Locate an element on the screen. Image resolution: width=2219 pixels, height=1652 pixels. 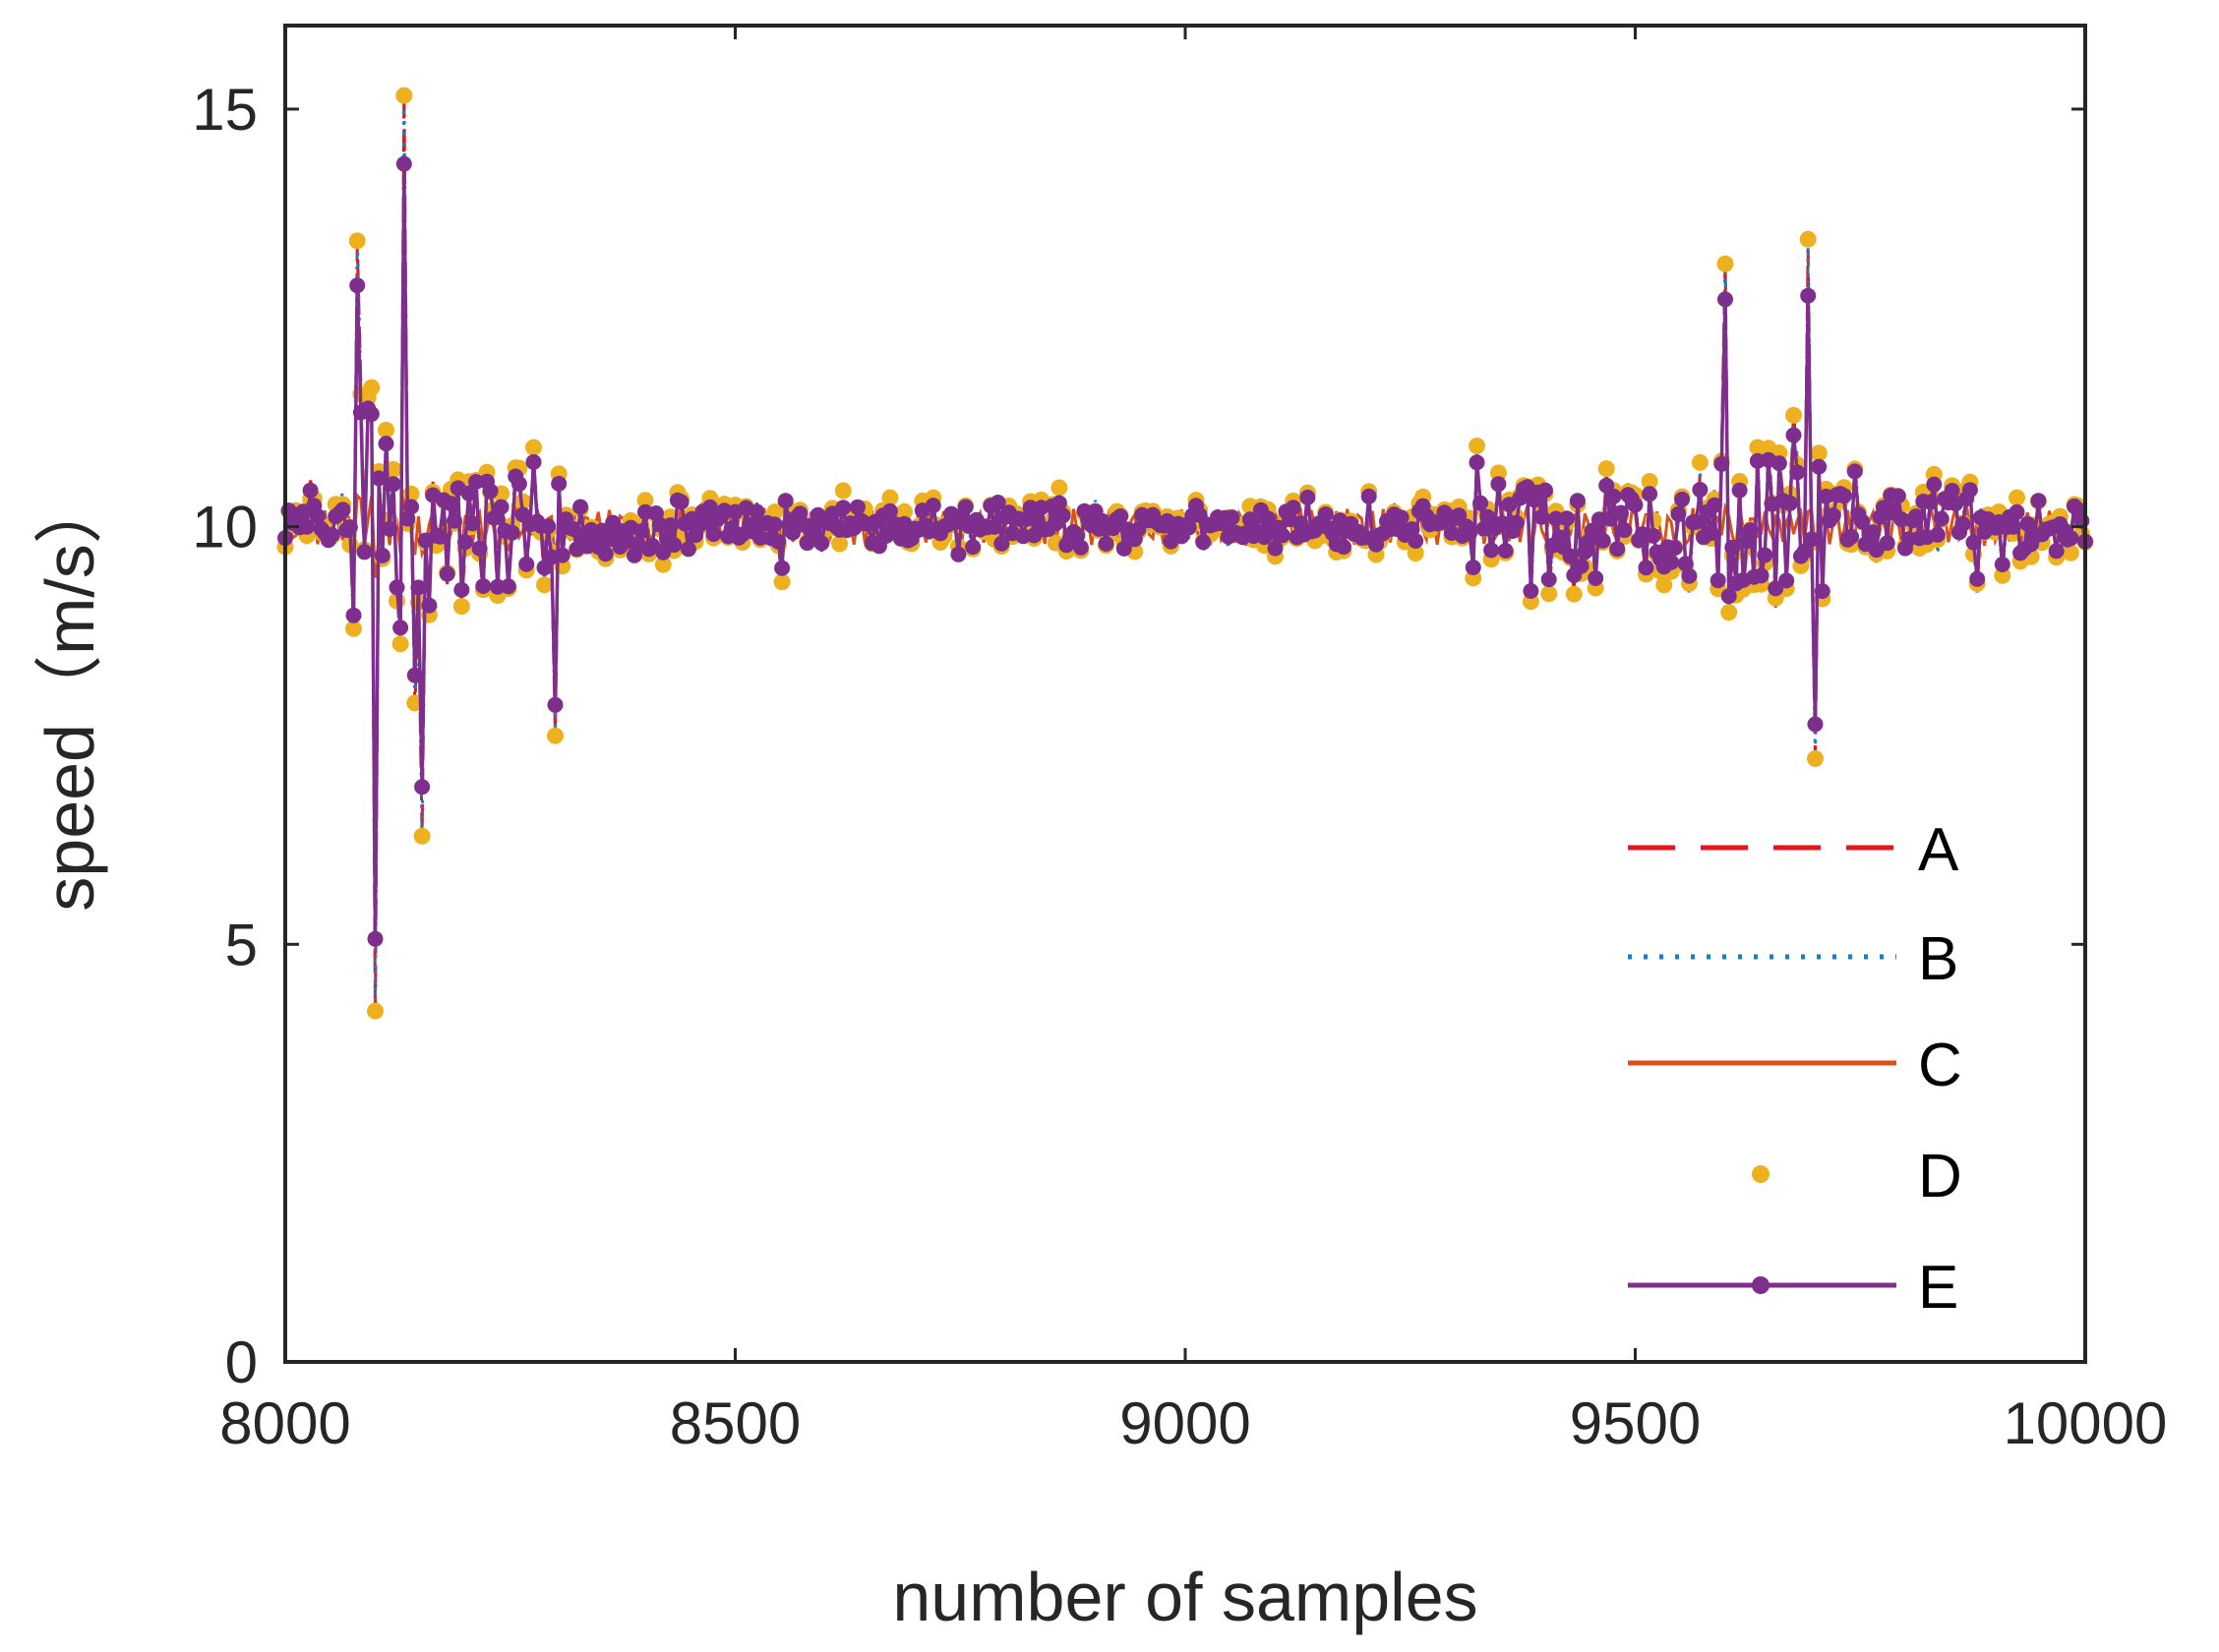
x-axis-title: number of samples is located at coordinates (1184, 1597).